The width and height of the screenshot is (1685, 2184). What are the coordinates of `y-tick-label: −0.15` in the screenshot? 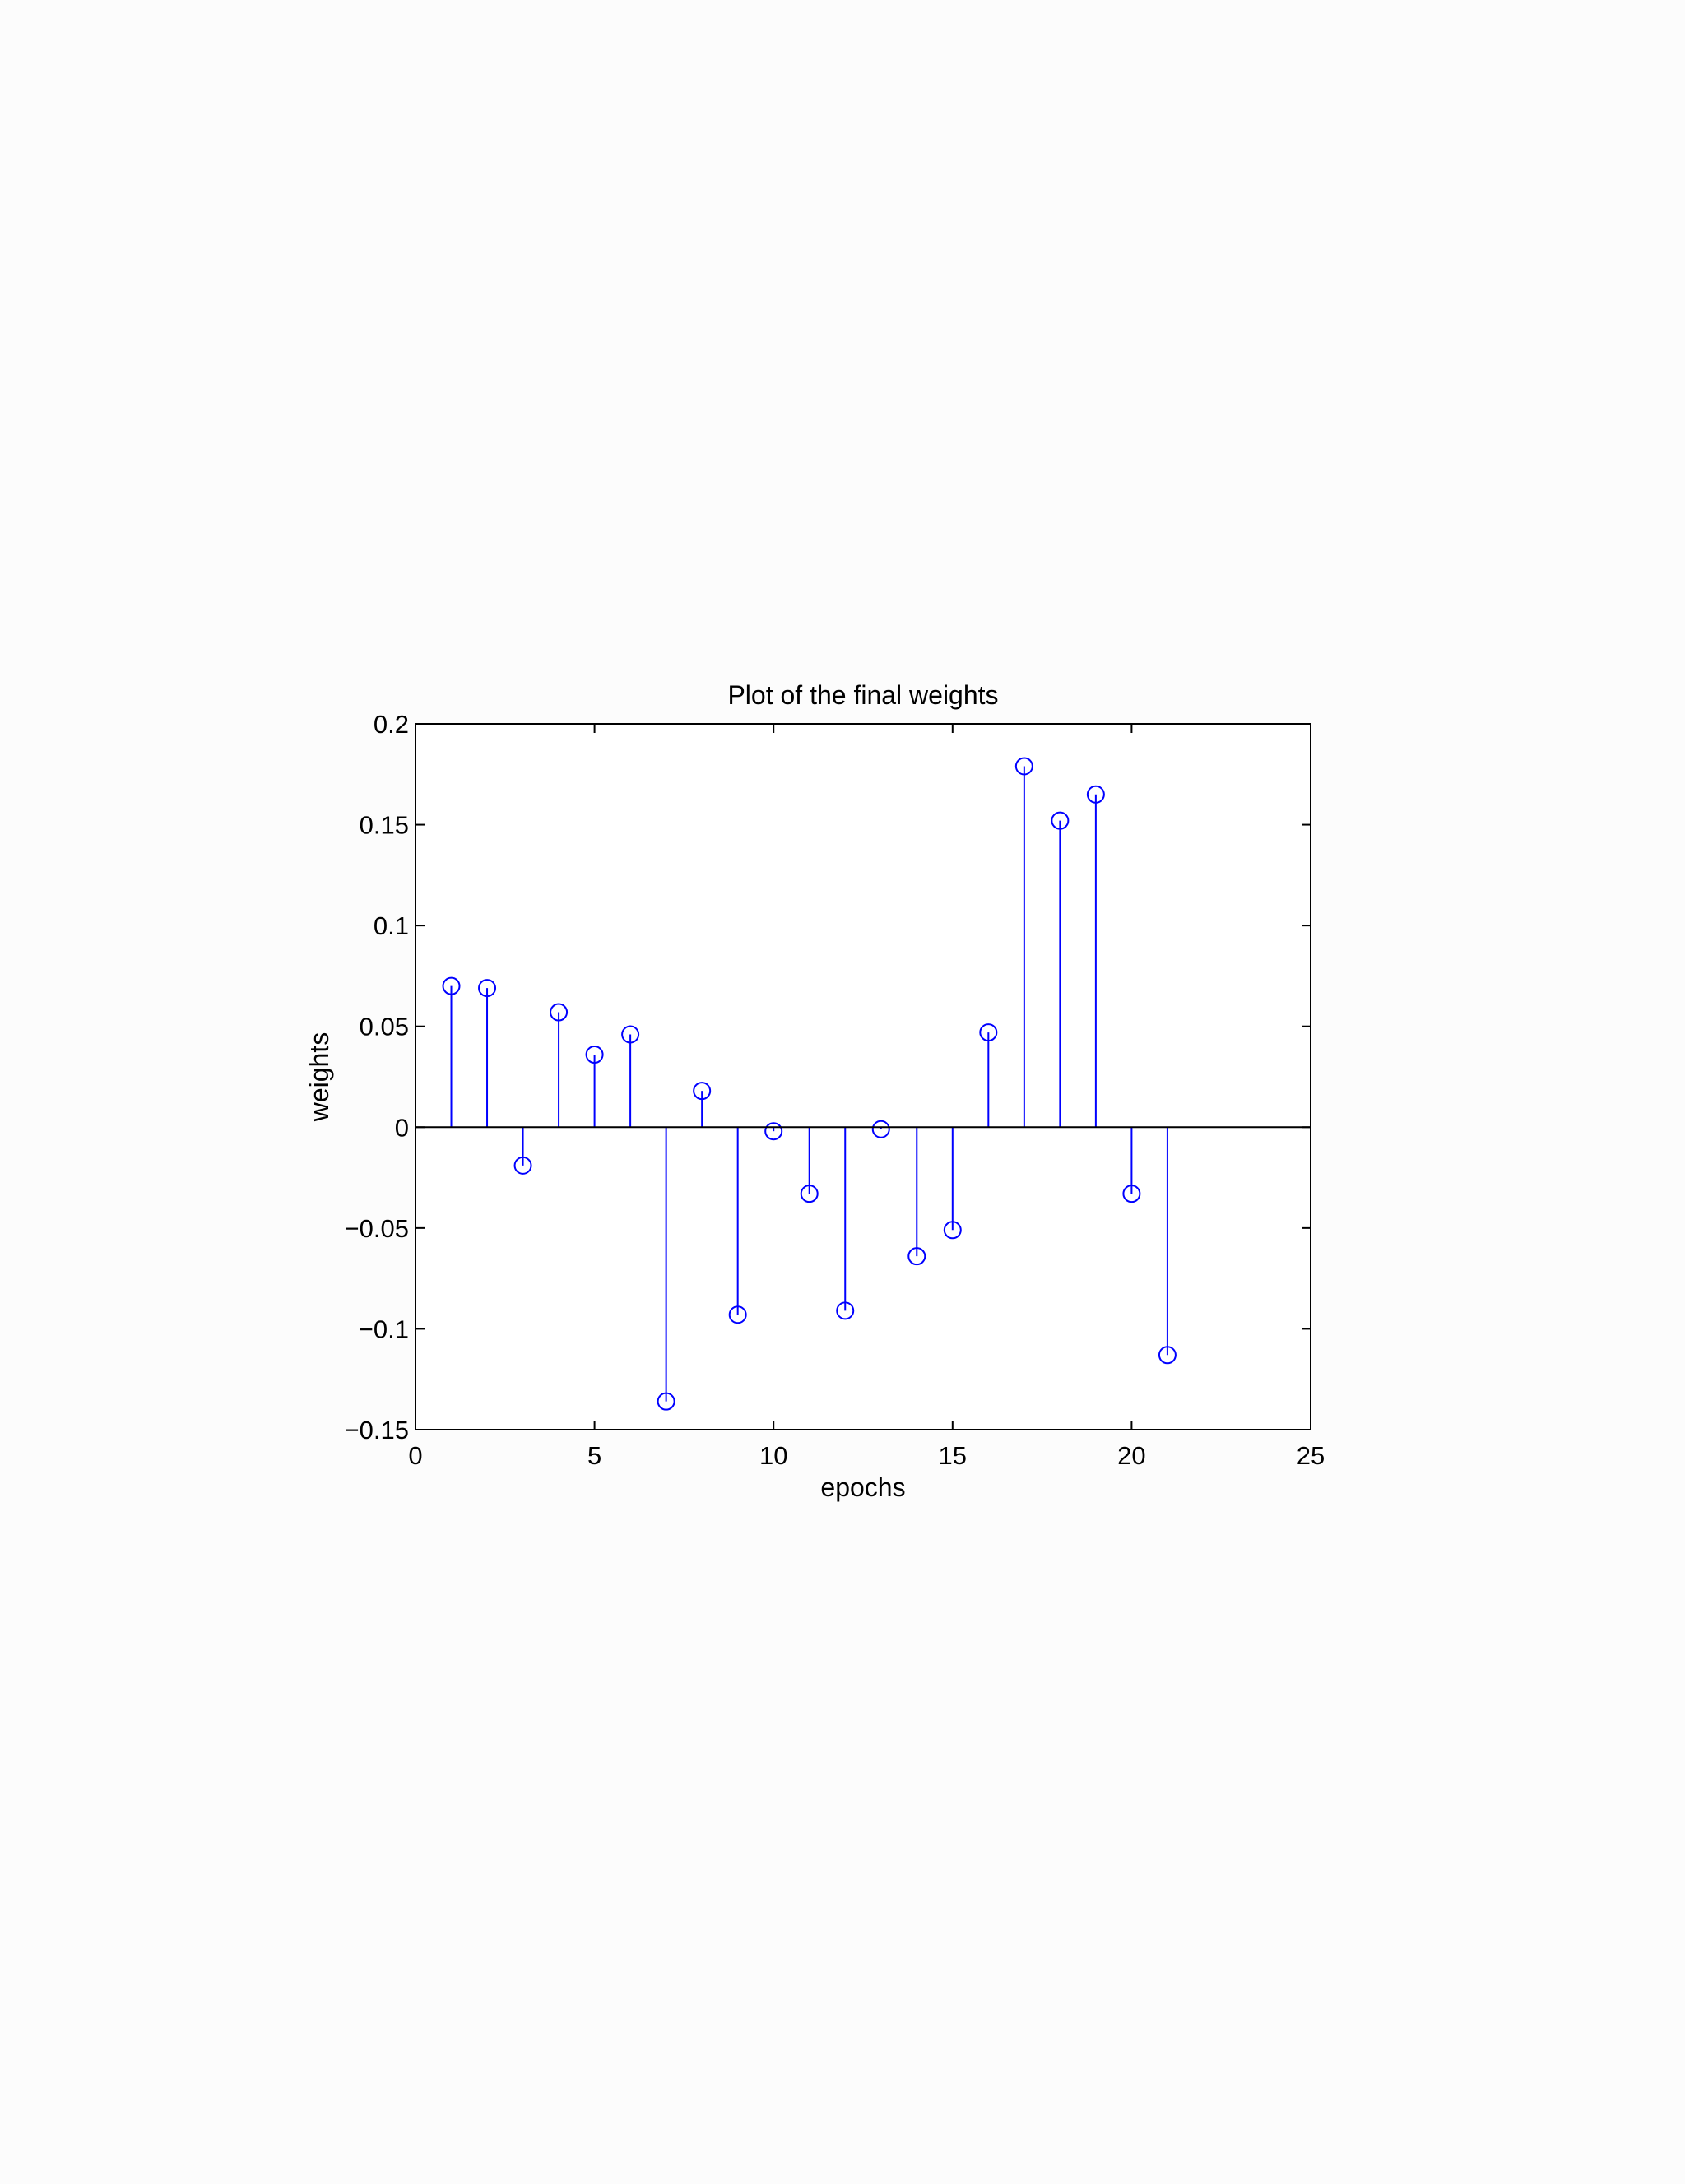 It's located at (377, 1430).